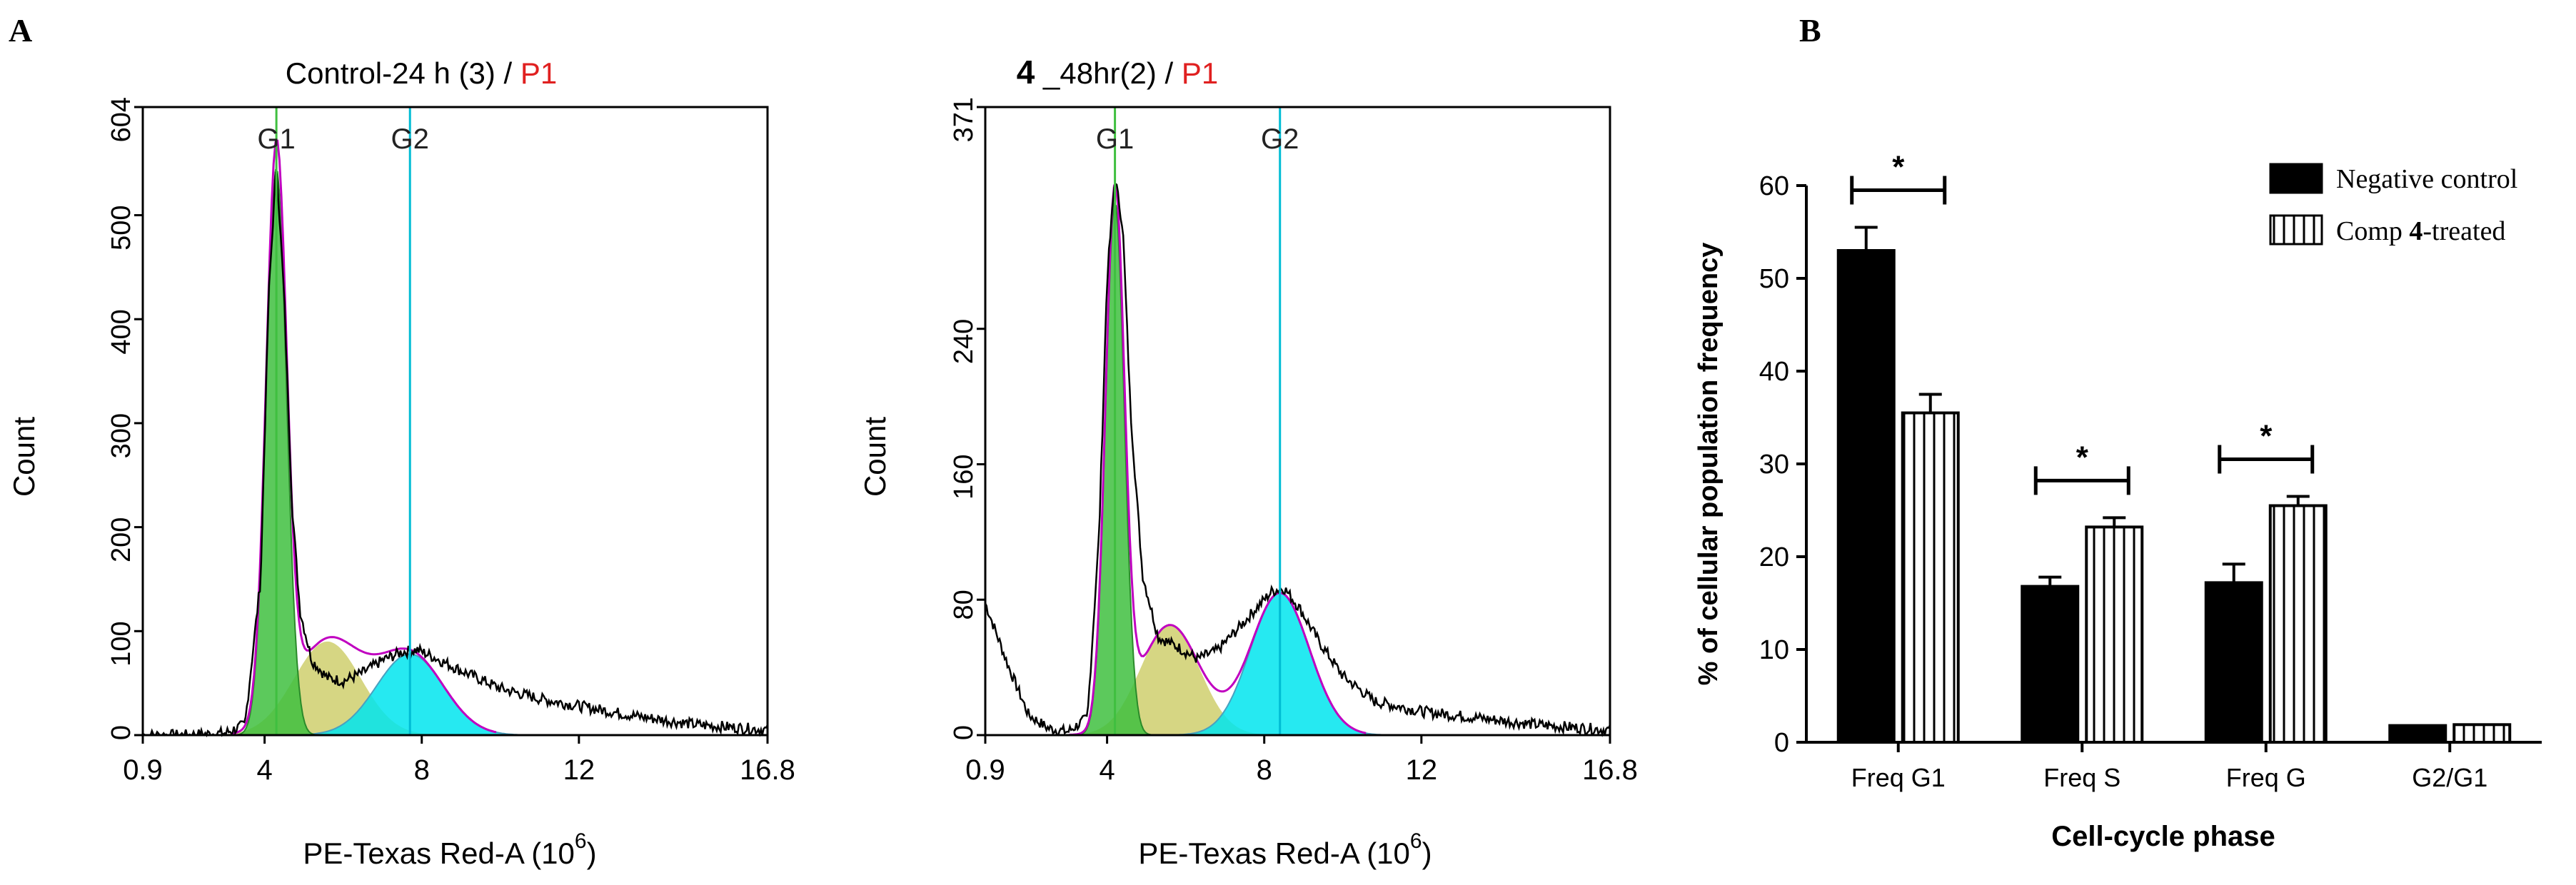  Describe the element at coordinates (121, 331) in the screenshot. I see `y-tick-label: 400` at that location.